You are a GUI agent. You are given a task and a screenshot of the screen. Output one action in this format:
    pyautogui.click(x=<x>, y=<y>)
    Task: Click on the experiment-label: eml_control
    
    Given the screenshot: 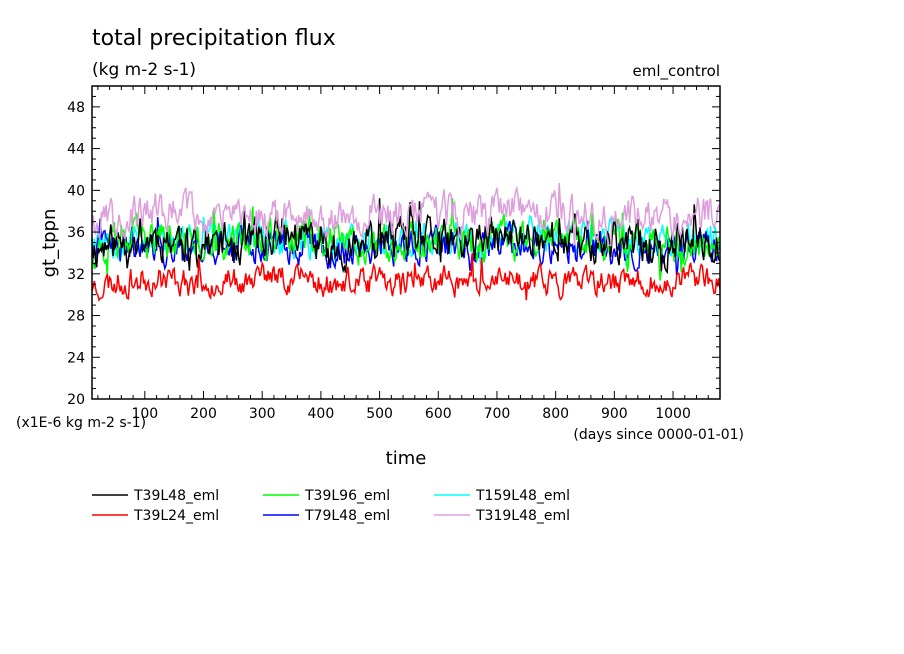 What is the action you would take?
    pyautogui.click(x=676, y=71)
    